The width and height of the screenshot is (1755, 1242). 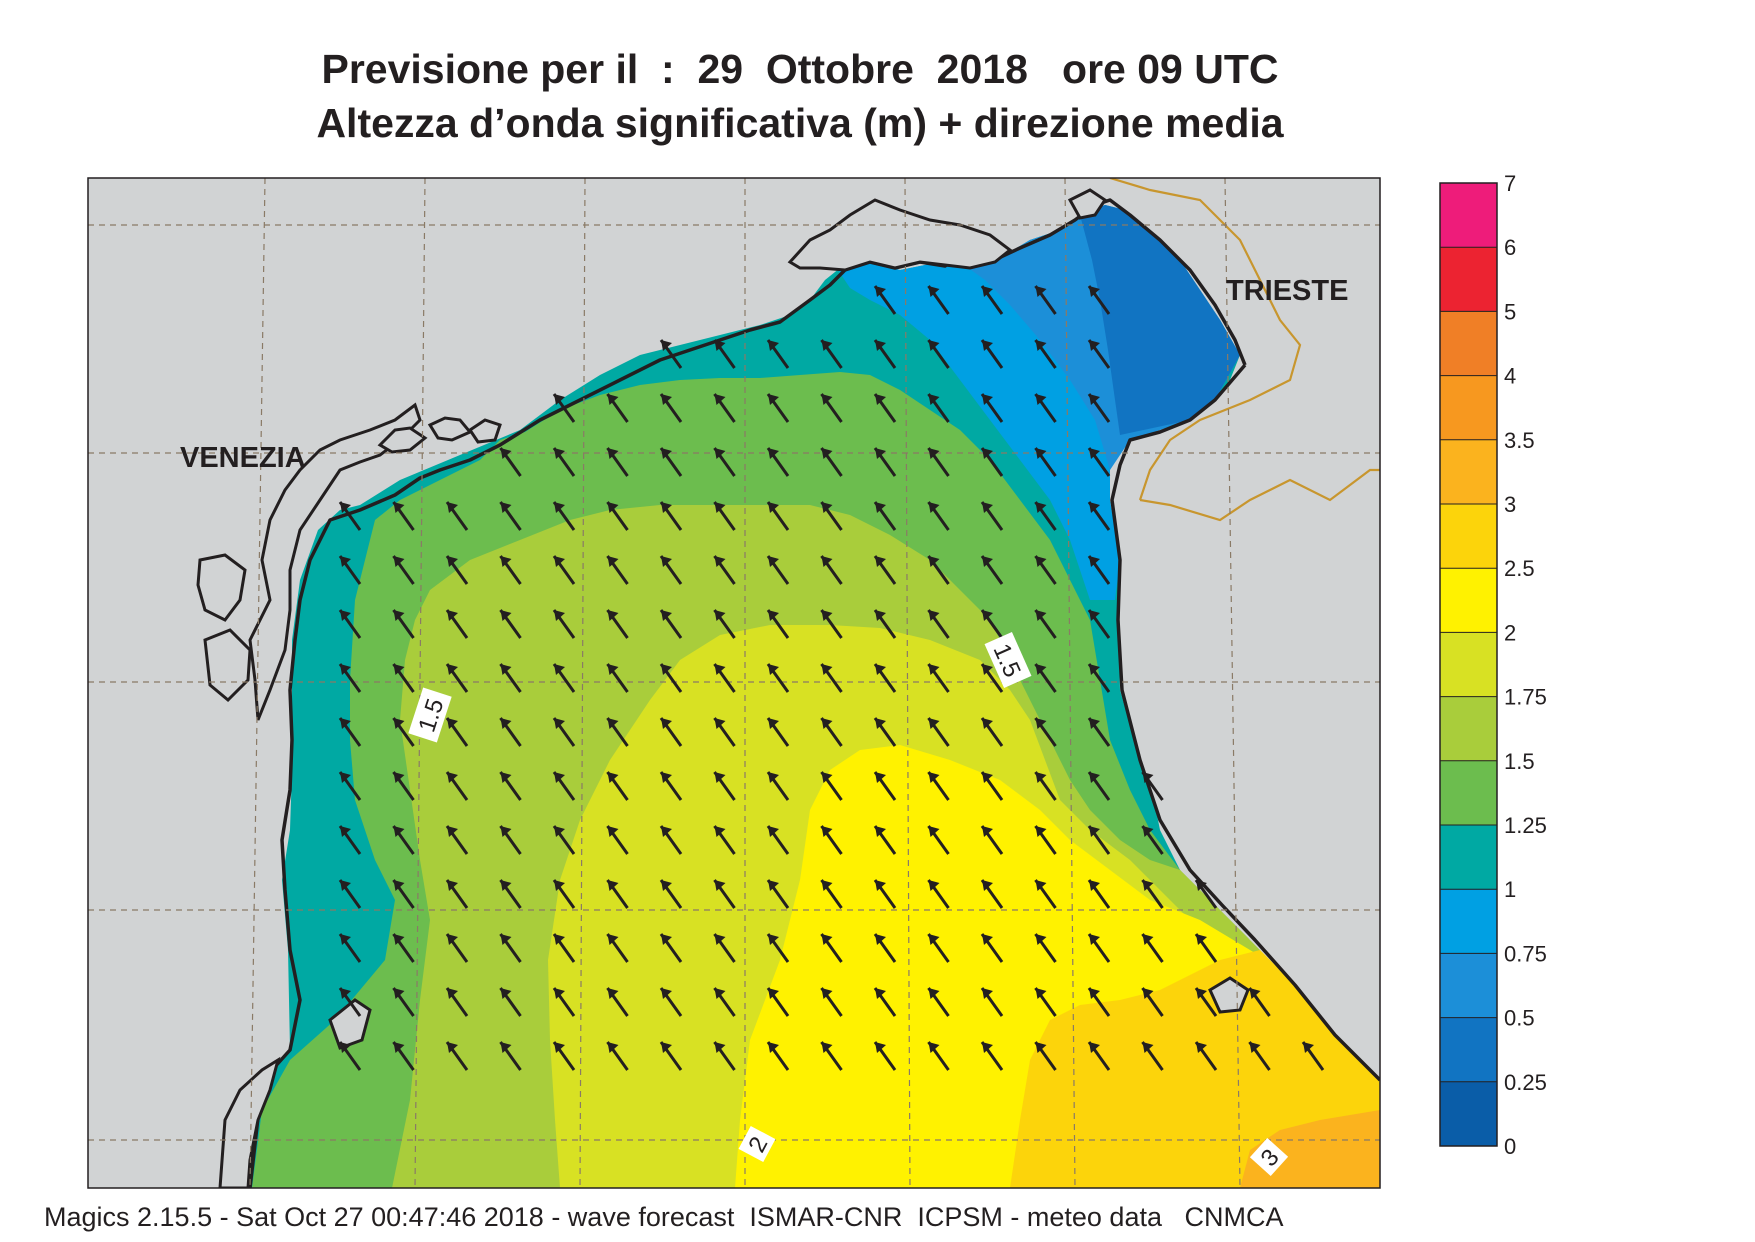 What do you see at coordinates (1510, 183) in the screenshot?
I see `colorbar-tick-label: 7` at bounding box center [1510, 183].